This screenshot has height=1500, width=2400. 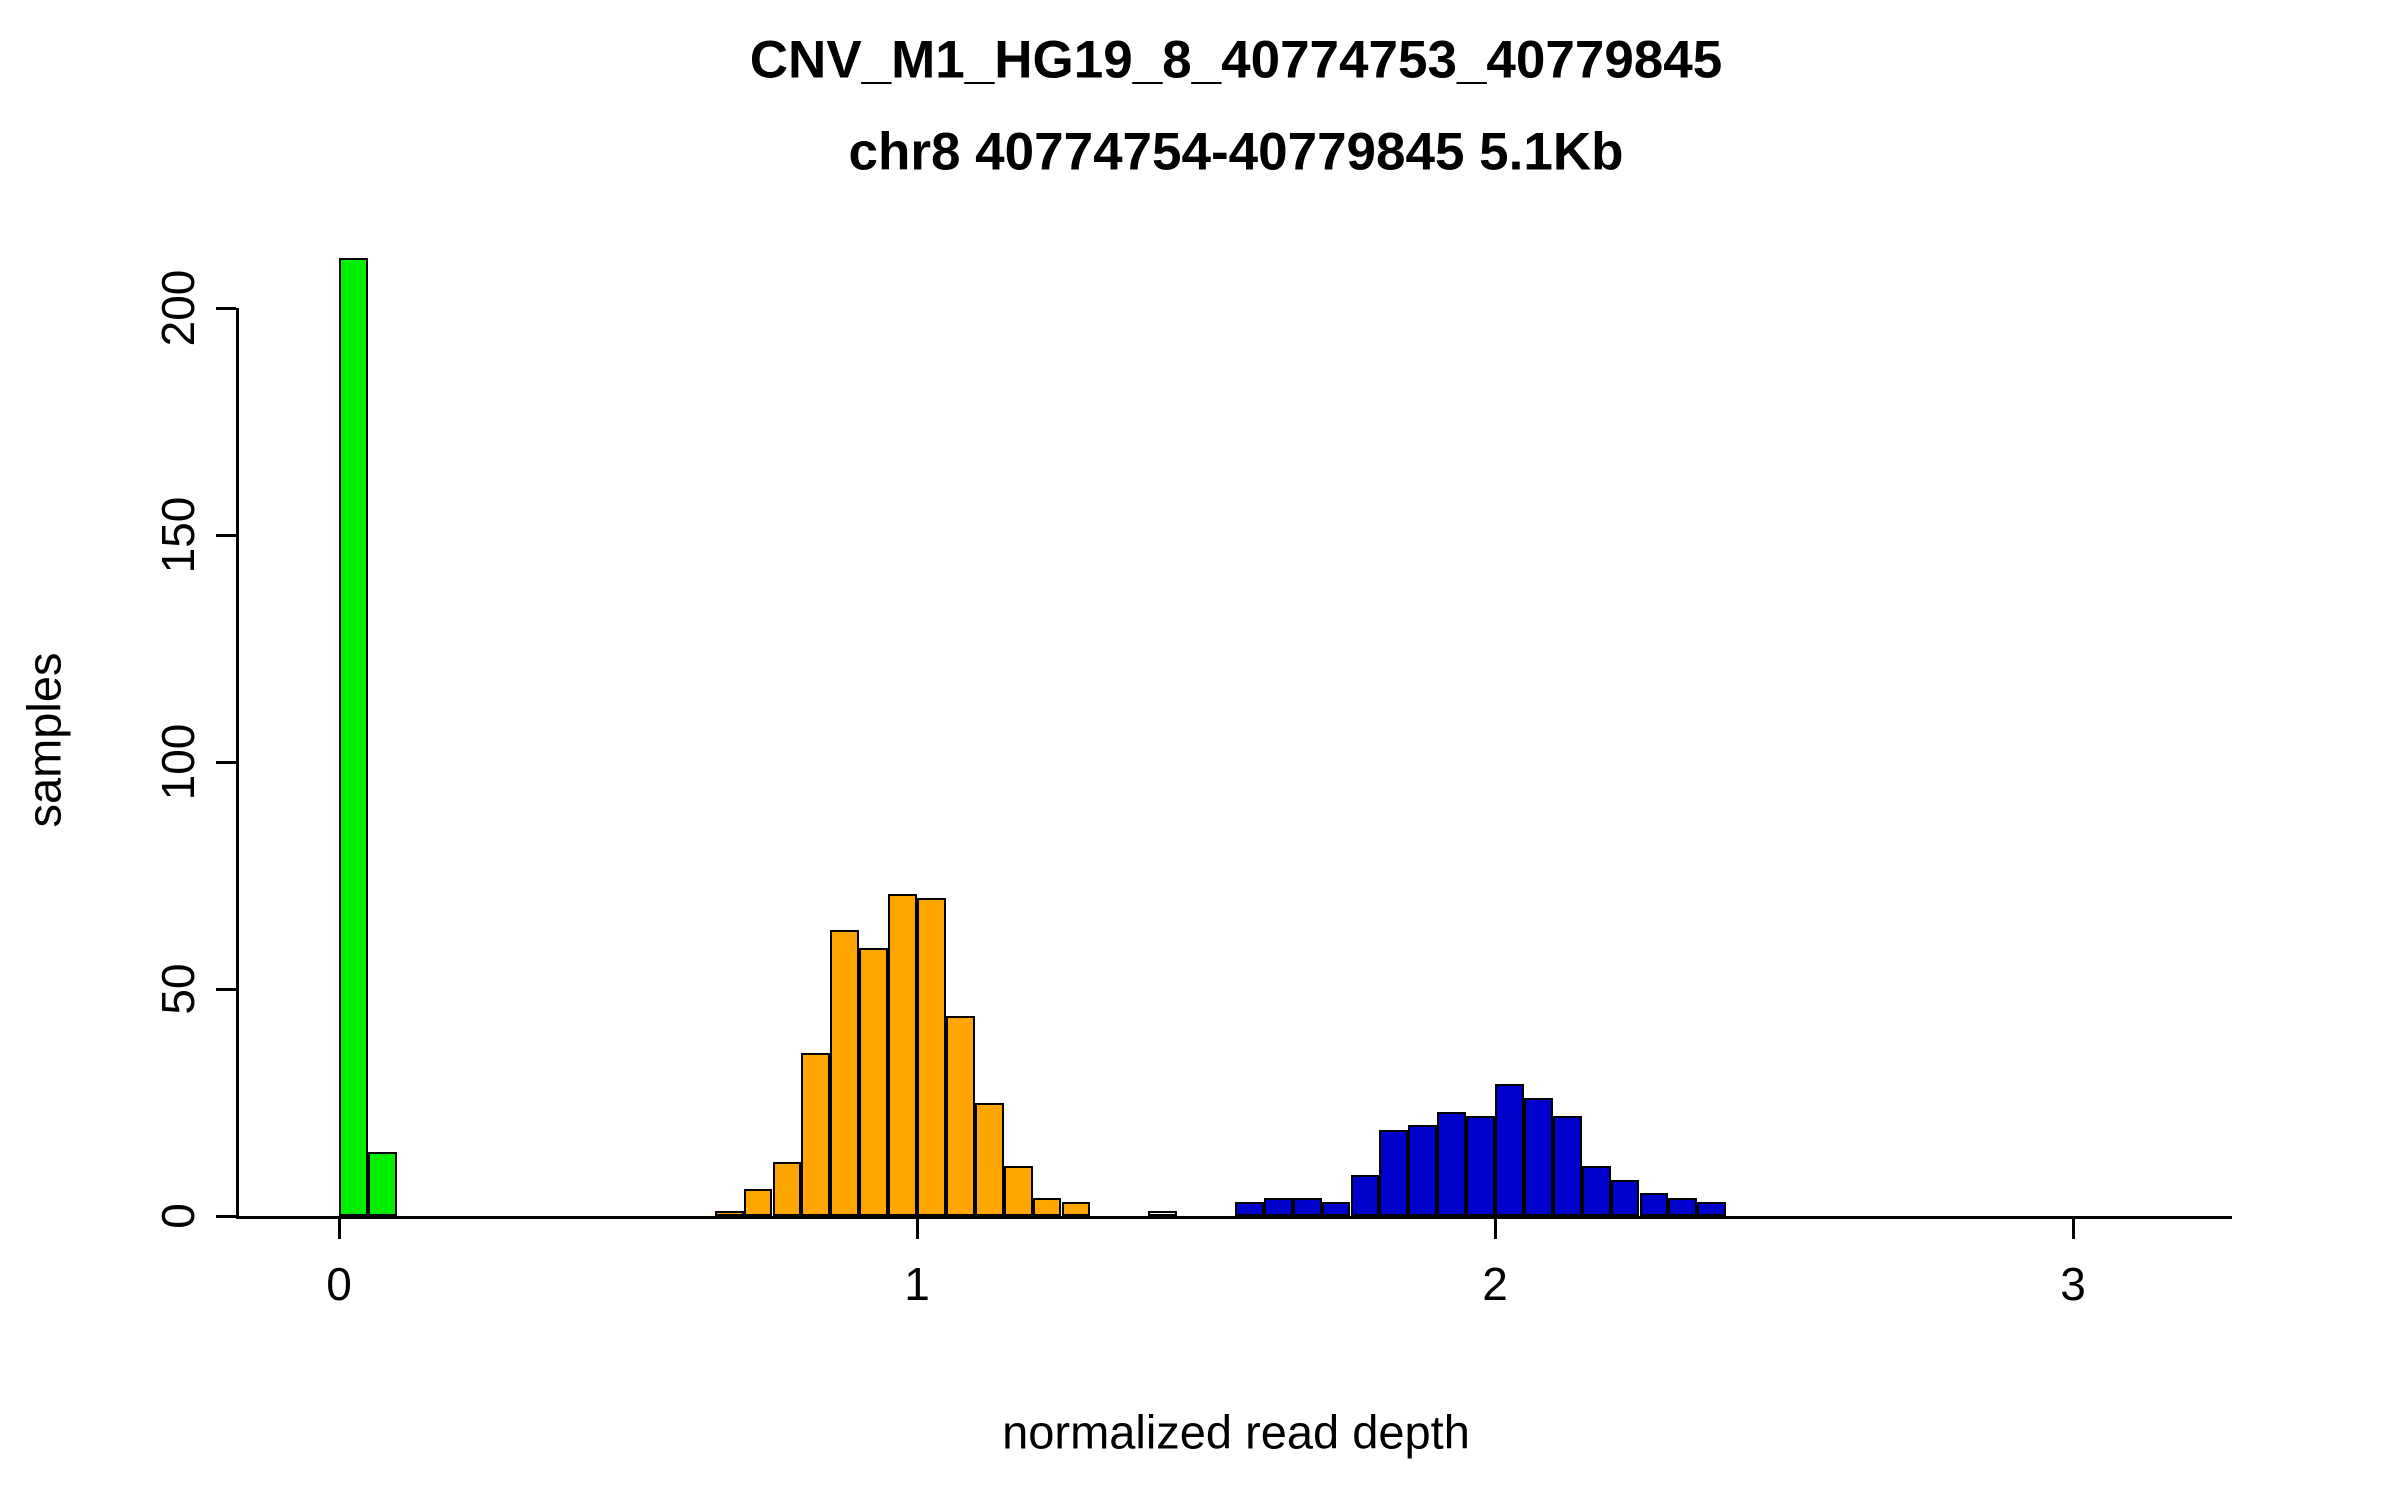 What do you see at coordinates (178, 308) in the screenshot?
I see `y-tick-label: 200` at bounding box center [178, 308].